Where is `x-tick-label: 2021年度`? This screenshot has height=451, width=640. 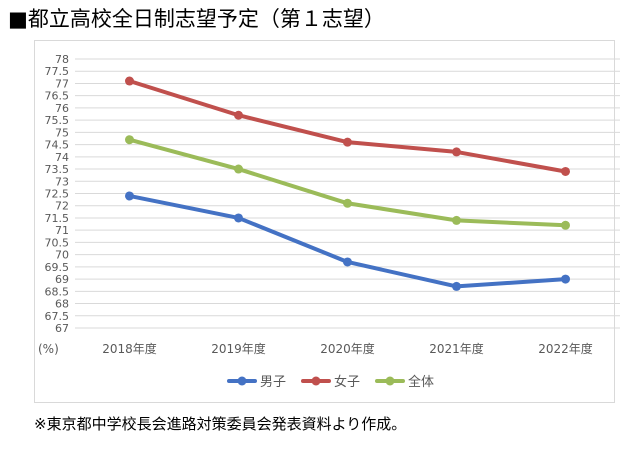
x-tick-label: 2021年度 is located at coordinates (456, 348).